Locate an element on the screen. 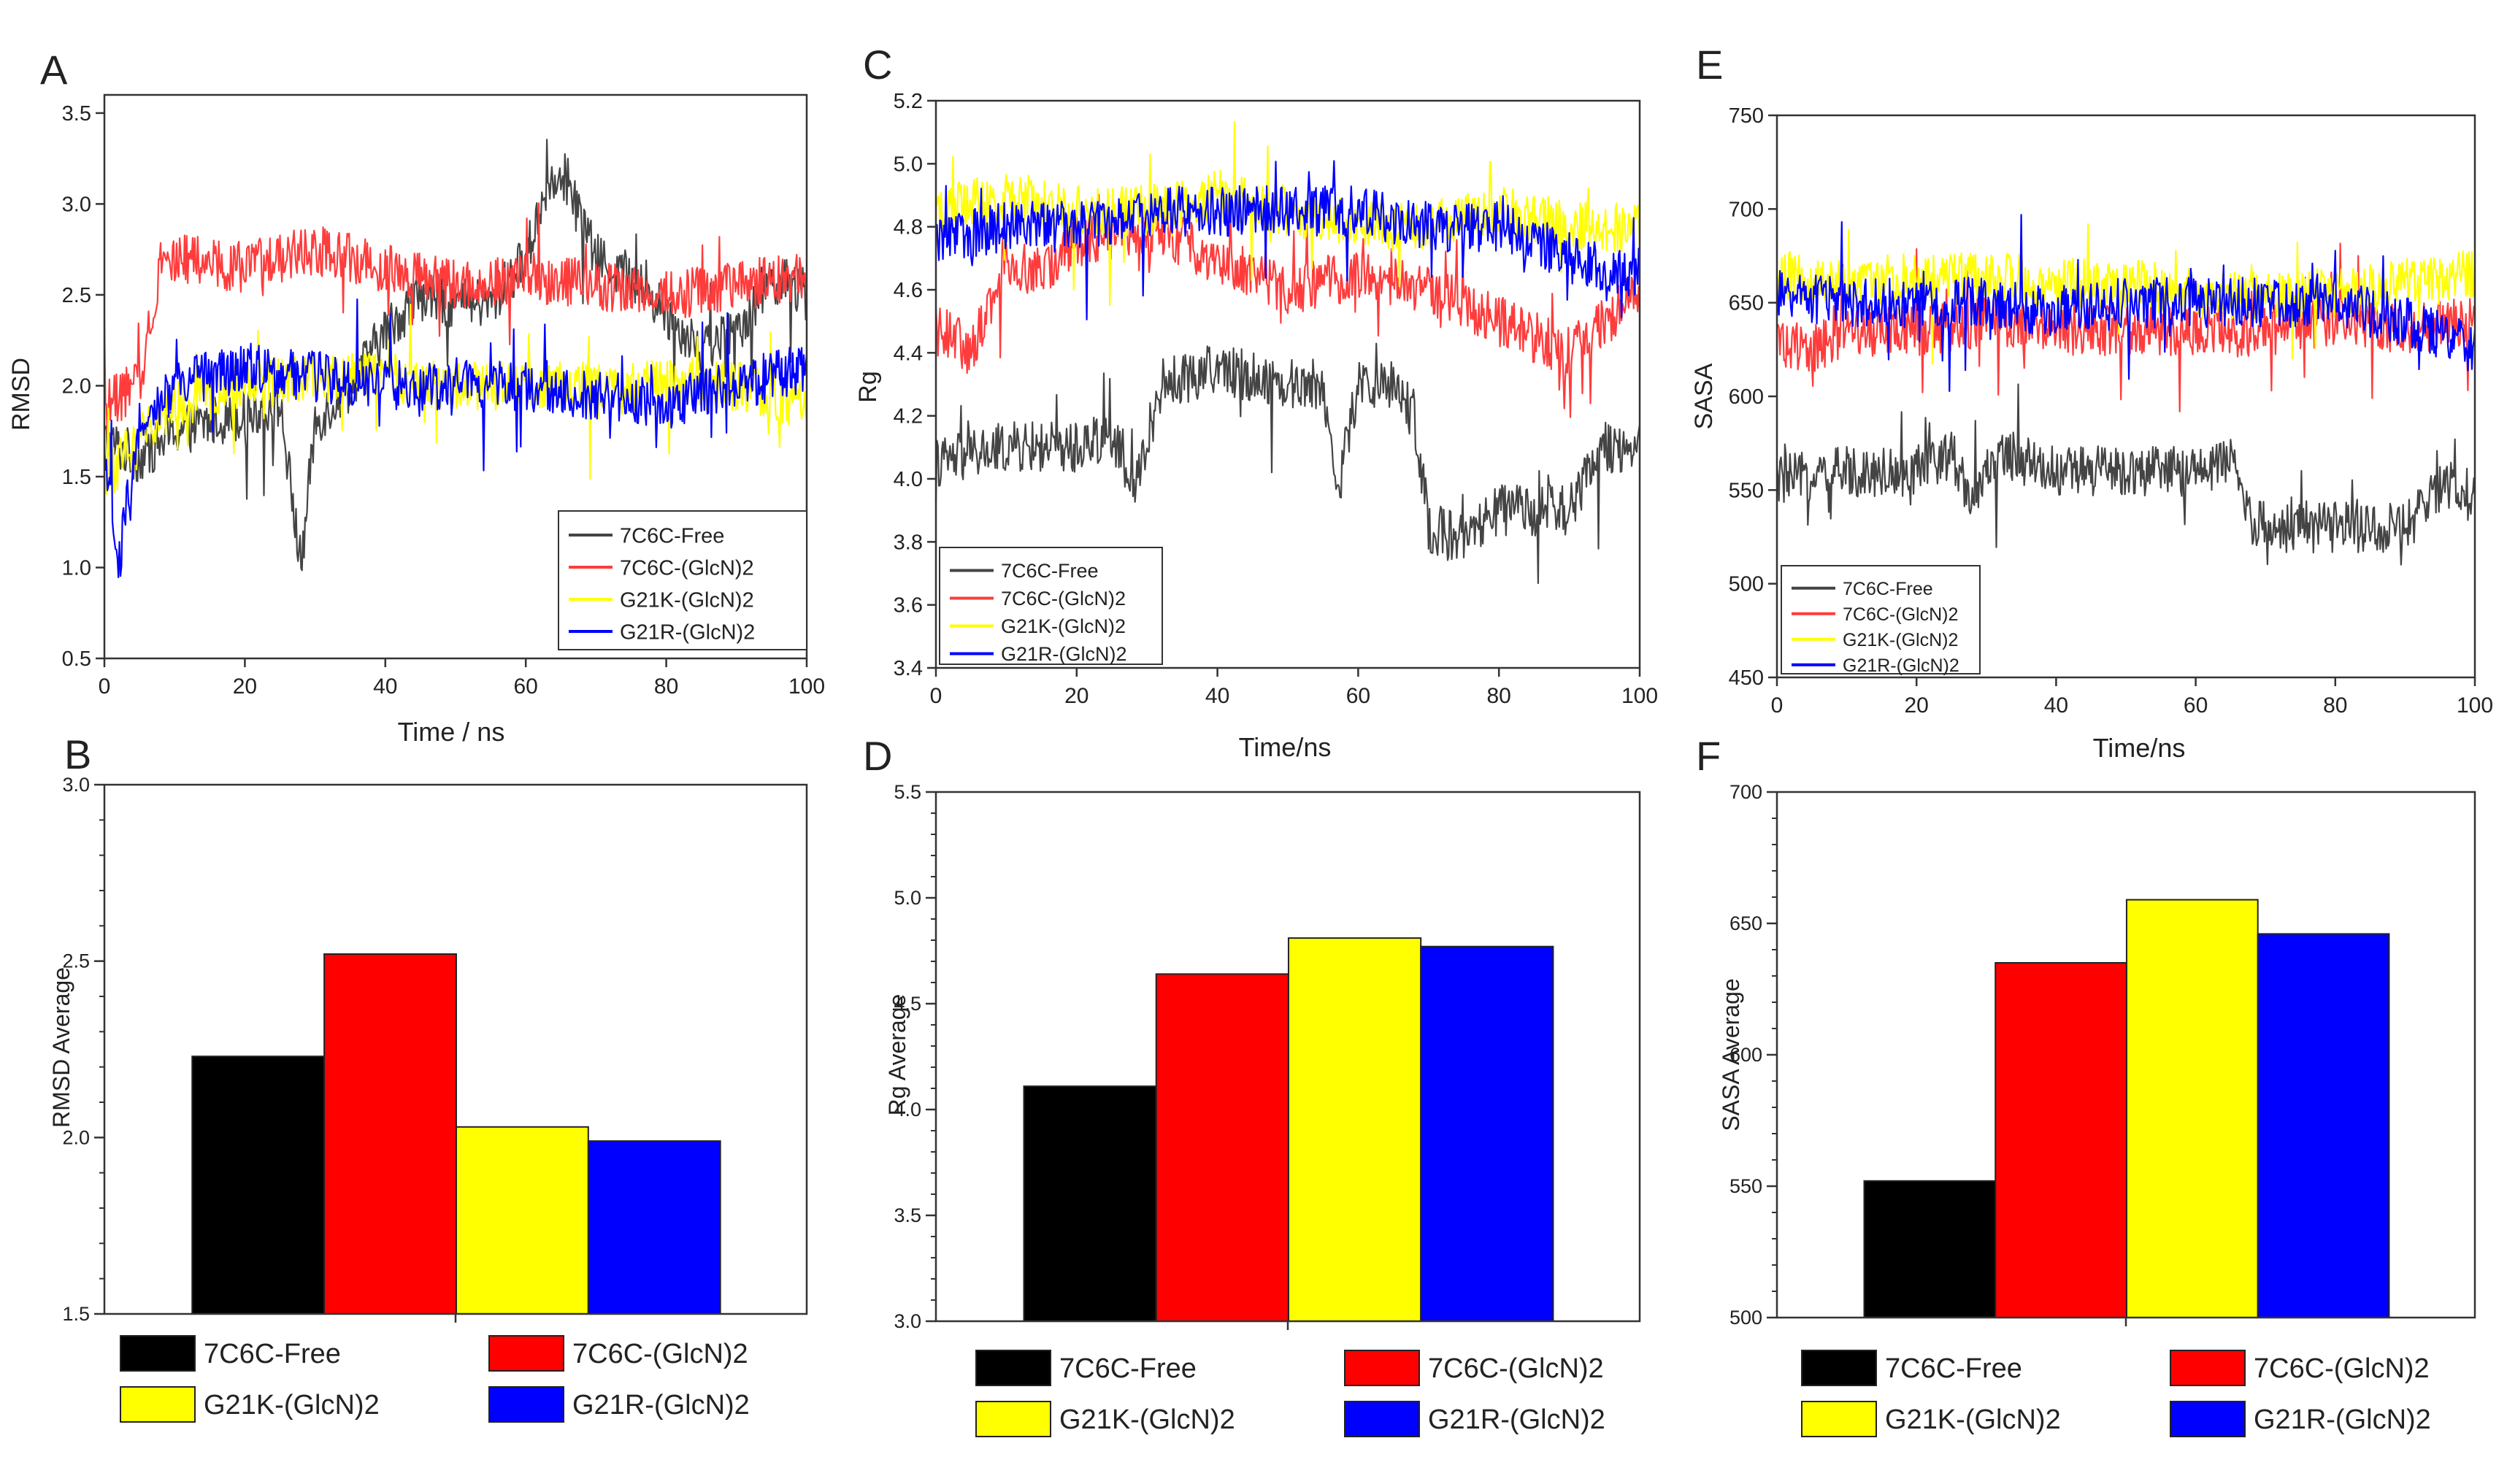 Image resolution: width=2507 pixels, height=1484 pixels. y-tick-label: 5.5 is located at coordinates (907, 792).